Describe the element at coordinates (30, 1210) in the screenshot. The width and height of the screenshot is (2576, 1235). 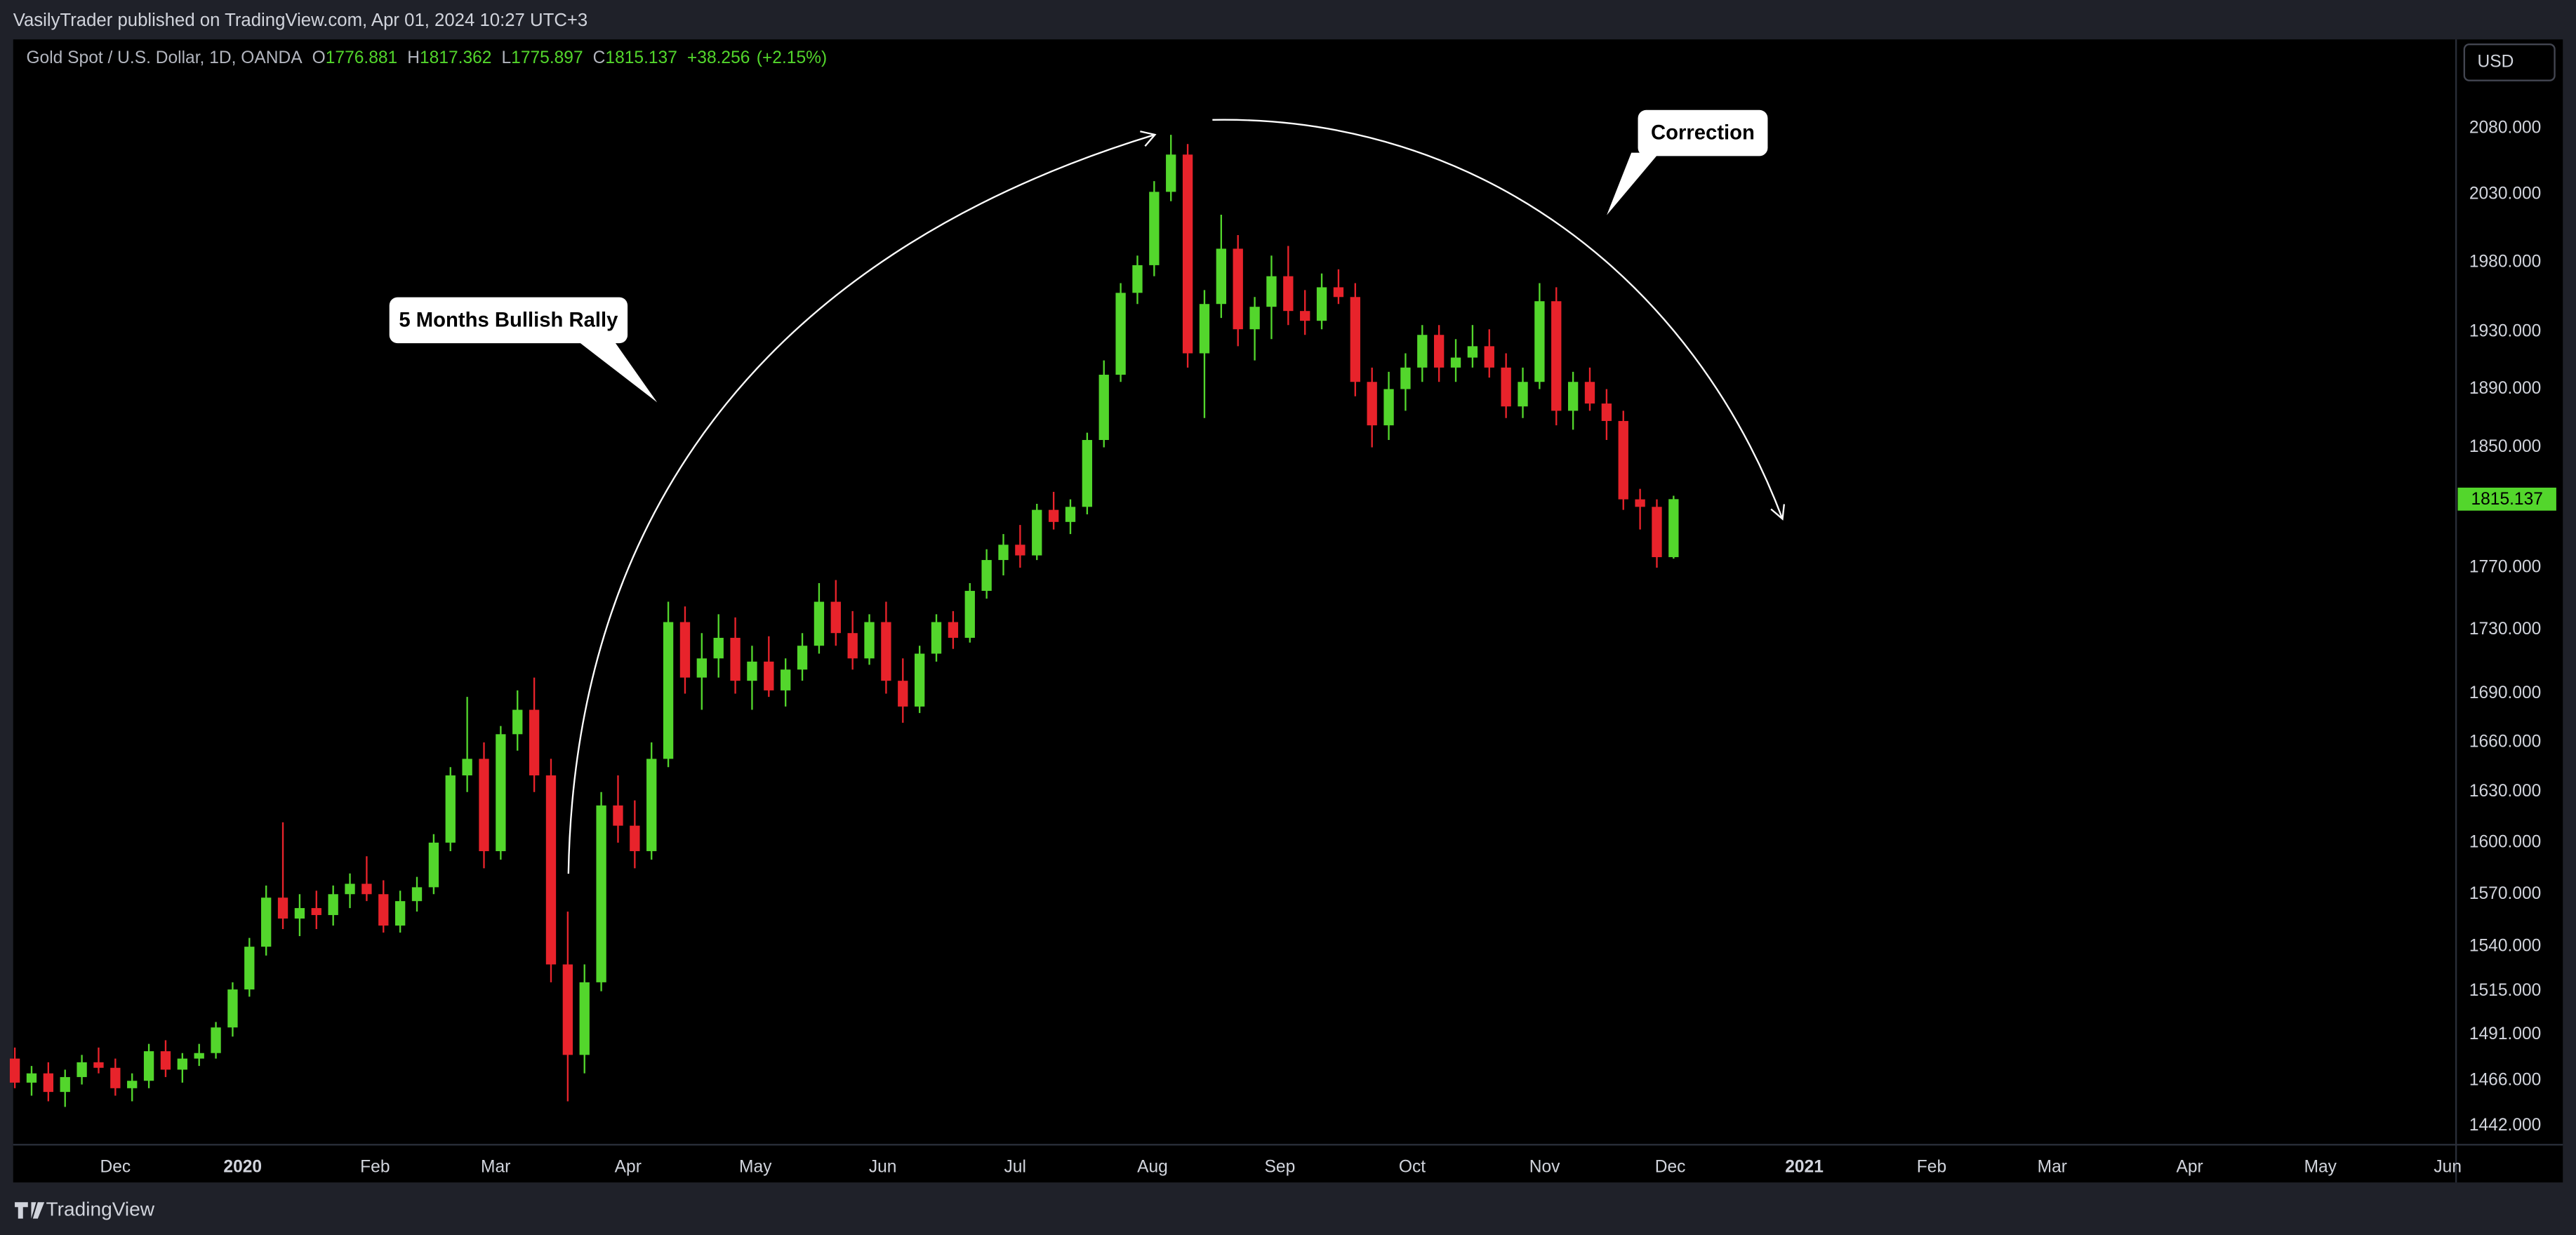
I see `brand-logo` at that location.